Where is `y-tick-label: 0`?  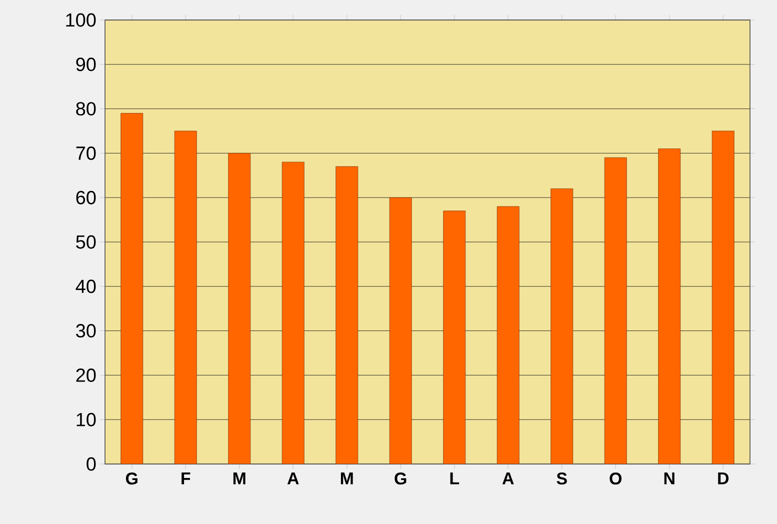 y-tick-label: 0 is located at coordinates (91, 464).